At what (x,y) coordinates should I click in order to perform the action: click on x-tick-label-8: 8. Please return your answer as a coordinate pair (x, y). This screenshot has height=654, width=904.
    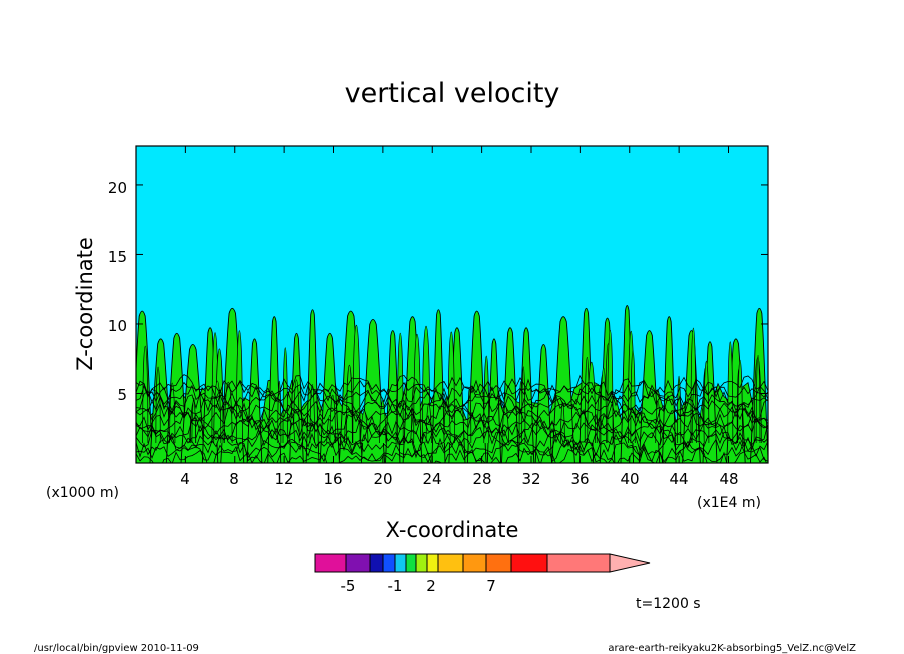
    Looking at the image, I should click on (234, 479).